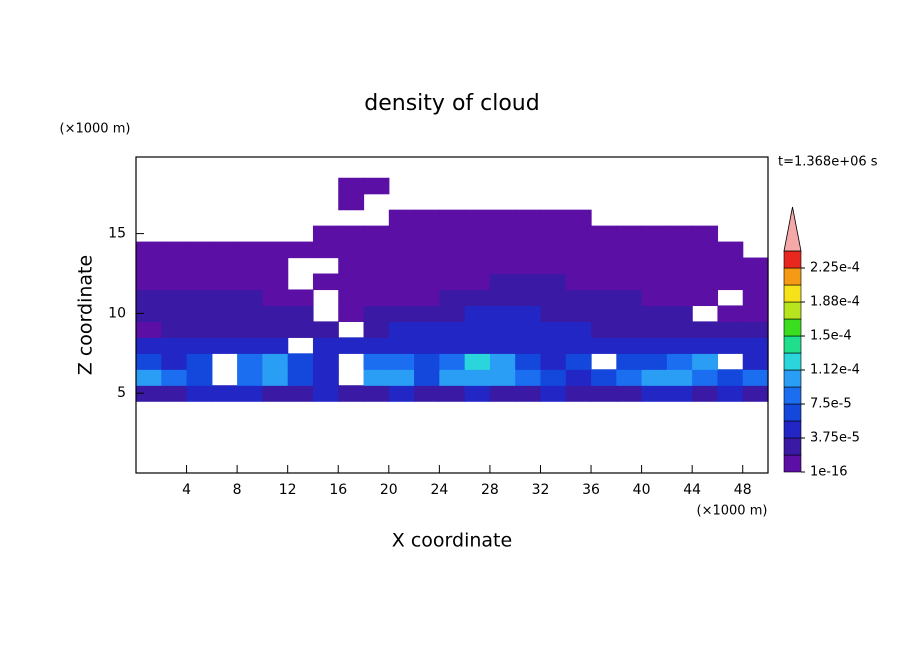 This screenshot has width=904, height=654. Describe the element at coordinates (831, 404) in the screenshot. I see `colorbar-tick-label: 7.5e-5` at that location.